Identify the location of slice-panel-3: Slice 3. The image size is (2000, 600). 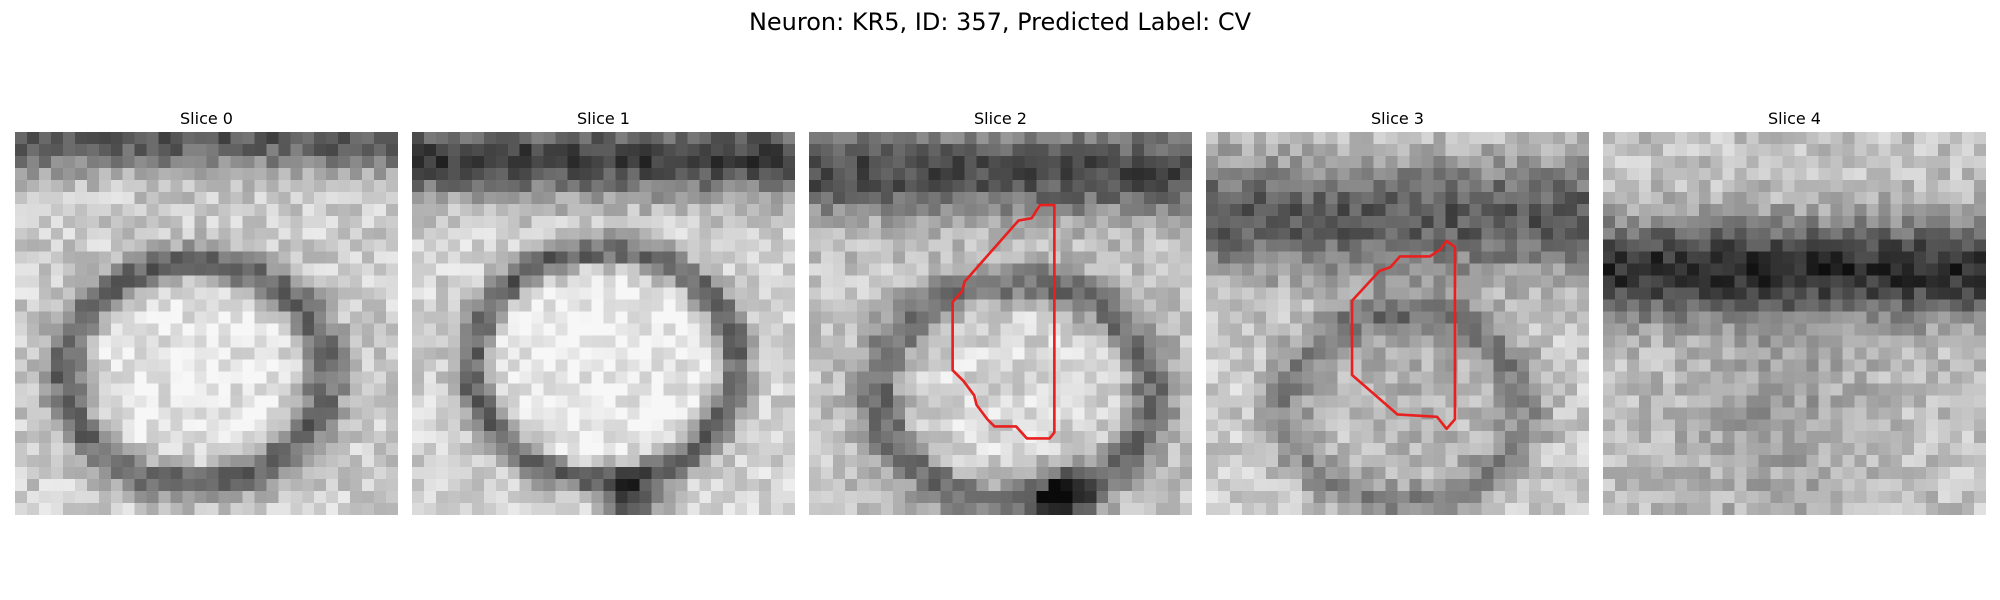
(1397, 311).